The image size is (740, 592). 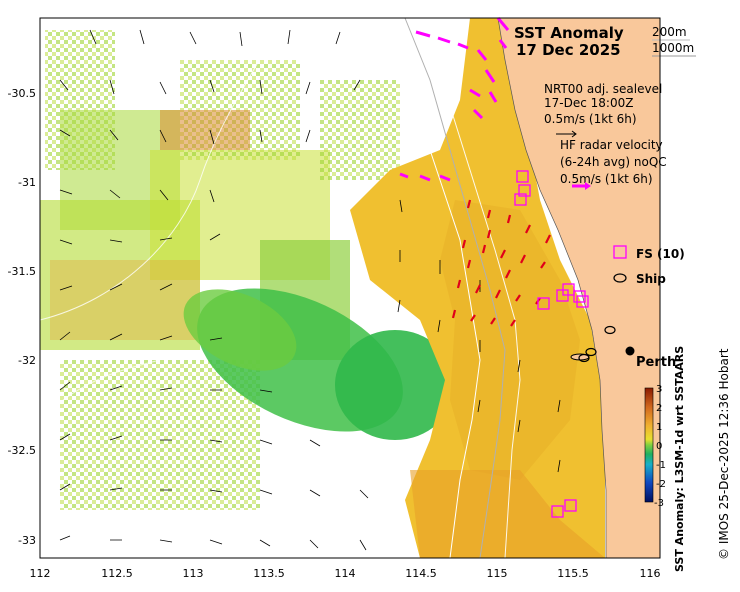 I want to click on x-tick: 114, so click(x=345, y=573).